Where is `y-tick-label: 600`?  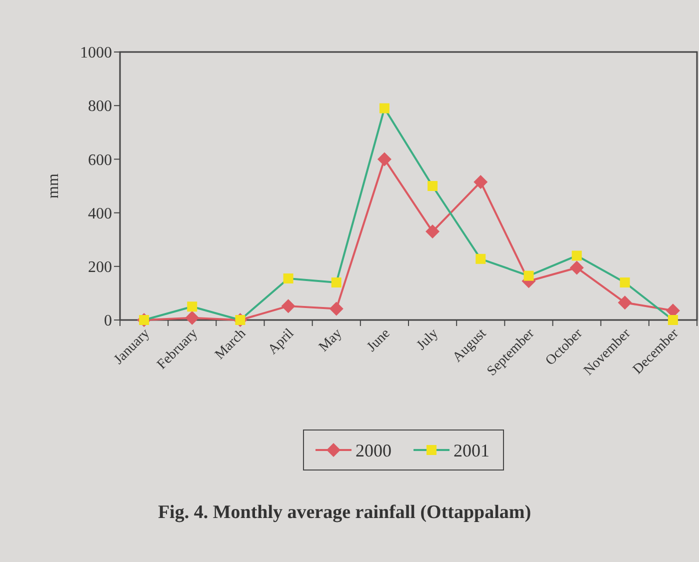
y-tick-label: 600 is located at coordinates (100, 160).